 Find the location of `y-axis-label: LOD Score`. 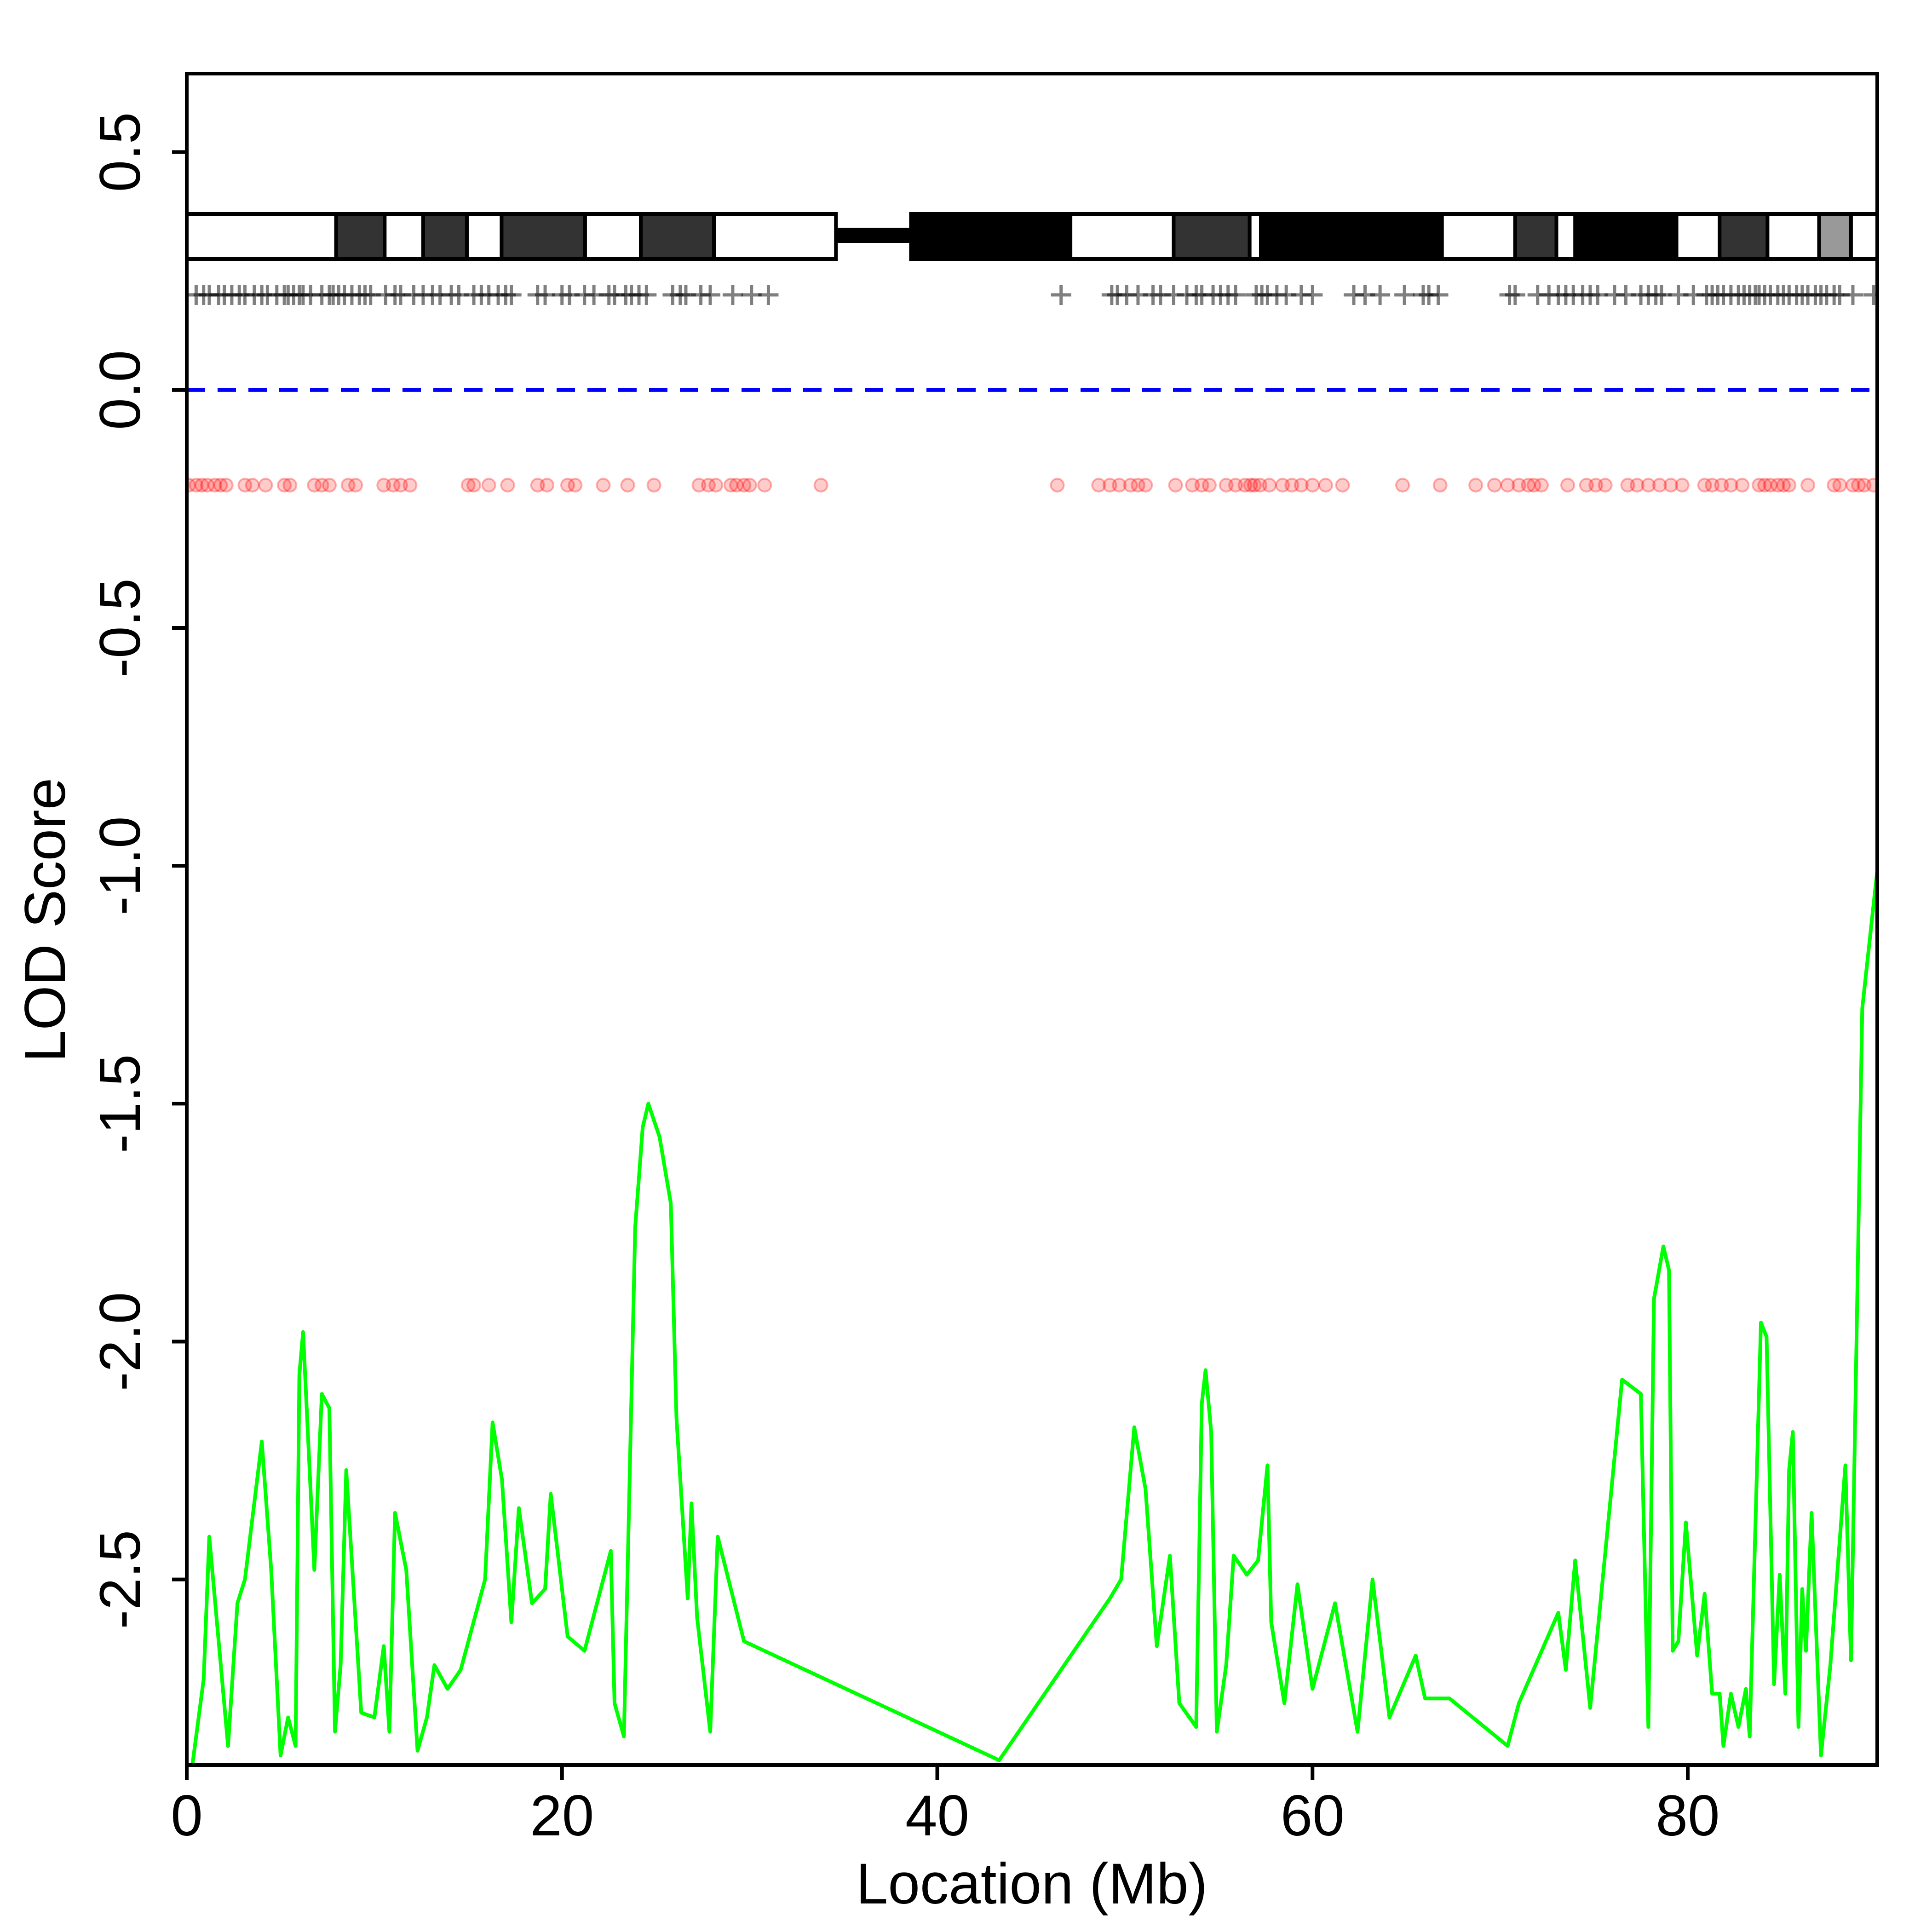

y-axis-label: LOD Score is located at coordinates (45, 920).